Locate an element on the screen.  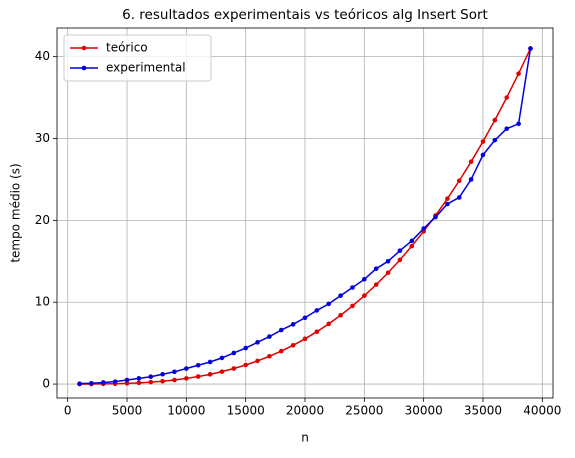
x-tick-label: 35000 is located at coordinates (483, 411).